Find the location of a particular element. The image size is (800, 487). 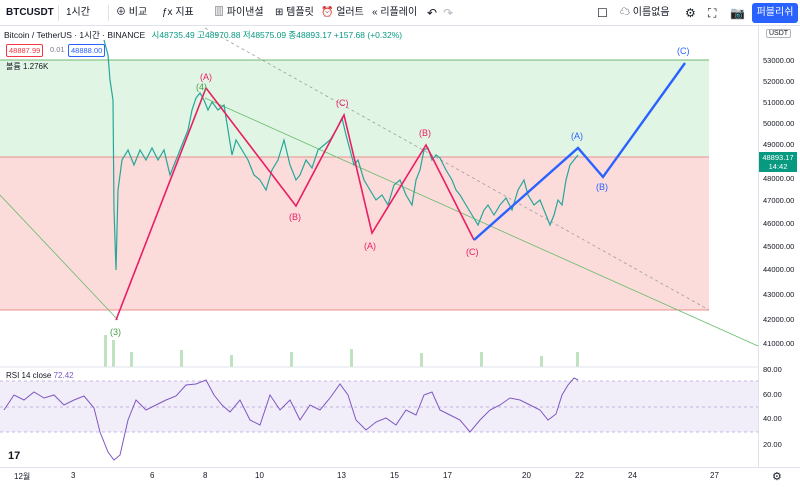

price-tick: 47000.00 is located at coordinates (779, 200).